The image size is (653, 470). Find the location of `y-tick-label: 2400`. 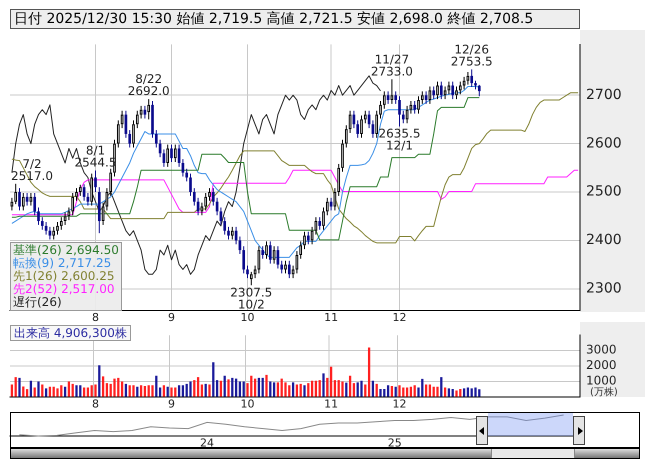

y-tick-label: 2400 is located at coordinates (604, 240).